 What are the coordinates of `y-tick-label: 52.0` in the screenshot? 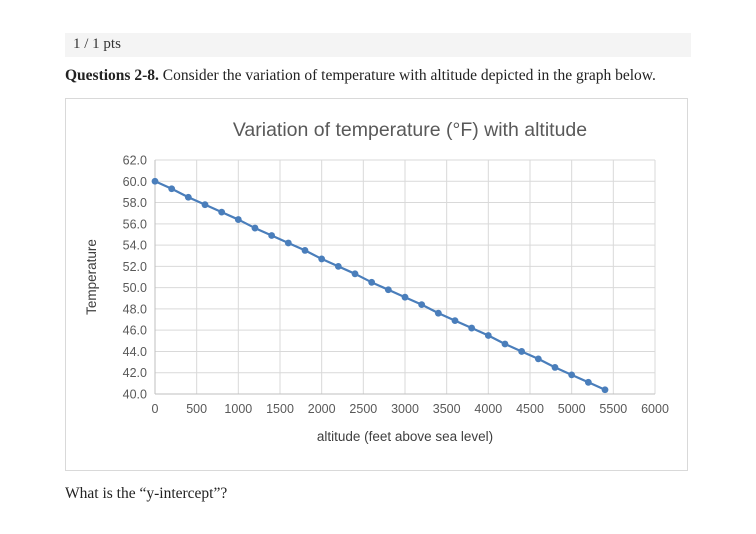 It's located at (135, 267).